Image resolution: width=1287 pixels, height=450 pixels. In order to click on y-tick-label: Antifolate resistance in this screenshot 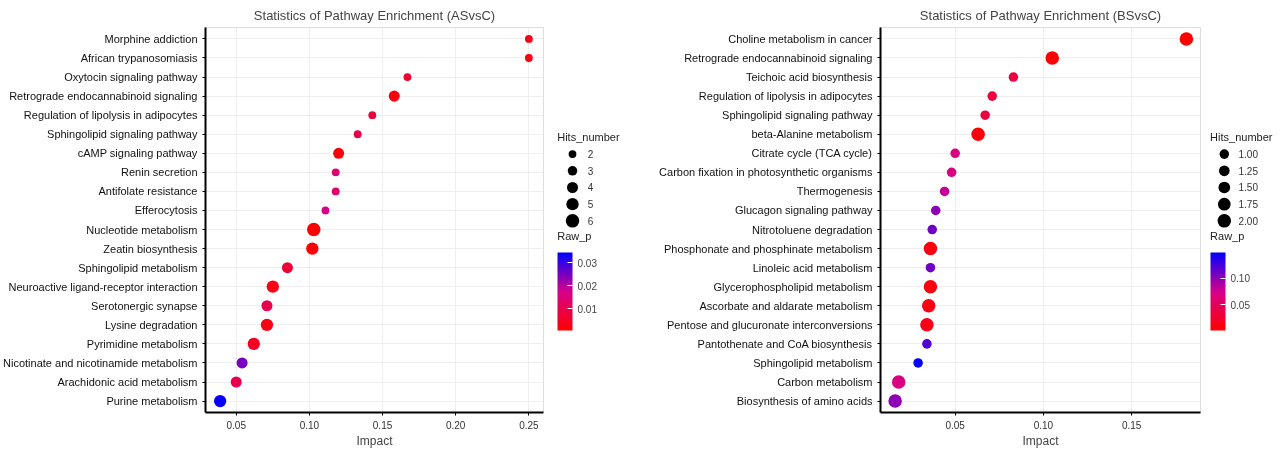, I will do `click(148, 191)`.